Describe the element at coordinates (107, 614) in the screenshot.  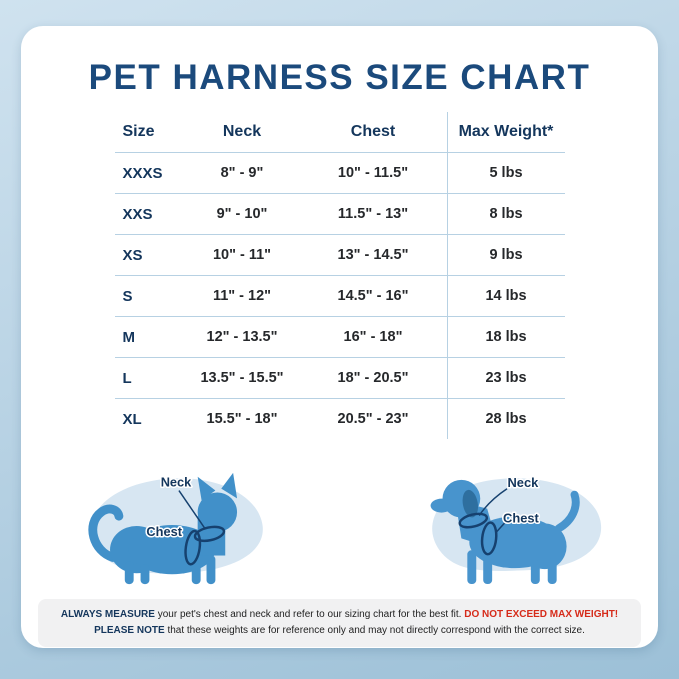
I see `always-measure-label: ALWAYS MEASURE` at that location.